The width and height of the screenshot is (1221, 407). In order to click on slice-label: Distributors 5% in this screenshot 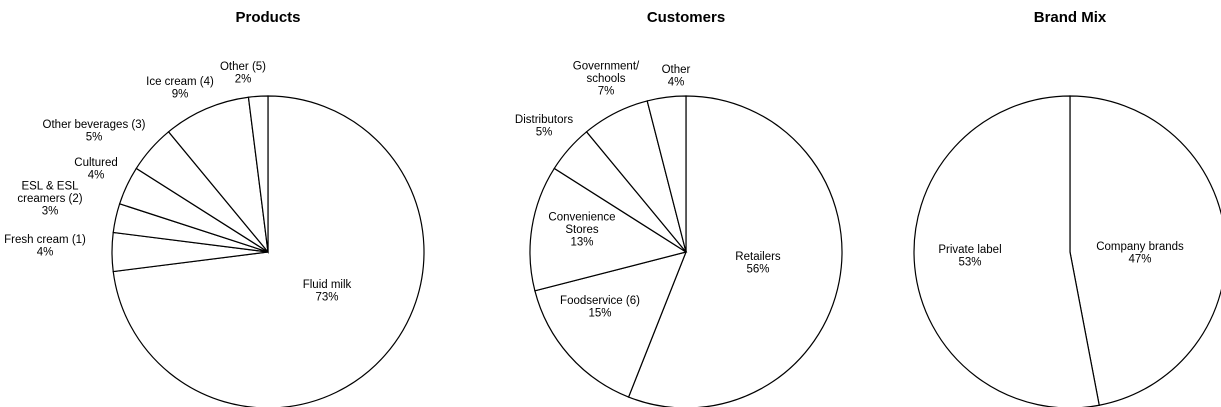, I will do `click(544, 126)`.